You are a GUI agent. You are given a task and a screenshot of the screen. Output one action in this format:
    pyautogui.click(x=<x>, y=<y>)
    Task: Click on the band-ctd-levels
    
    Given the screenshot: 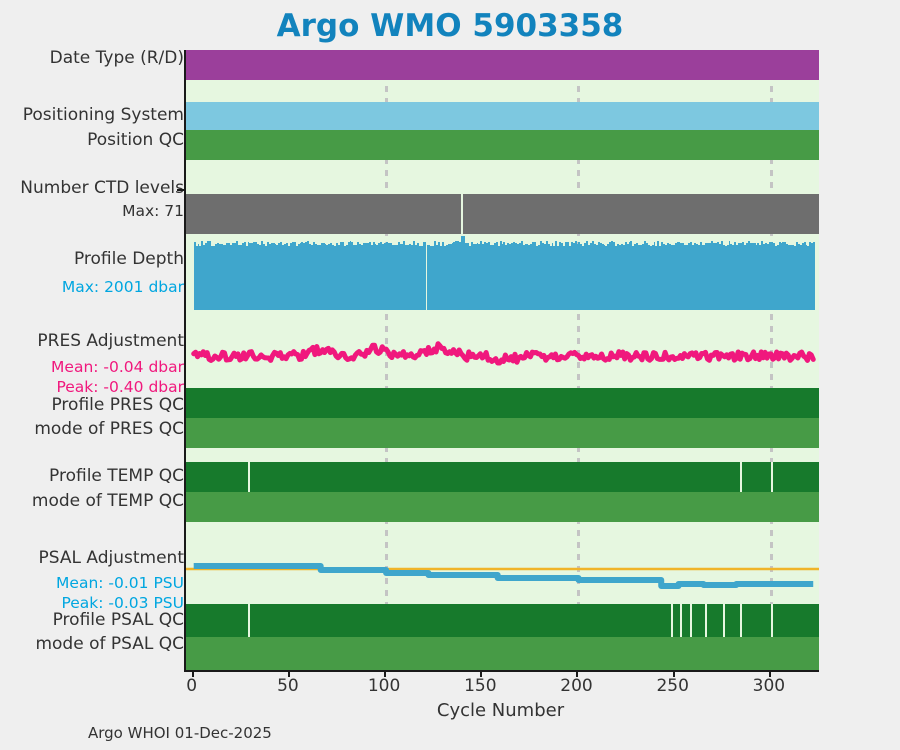 What is the action you would take?
    pyautogui.click(x=502, y=214)
    